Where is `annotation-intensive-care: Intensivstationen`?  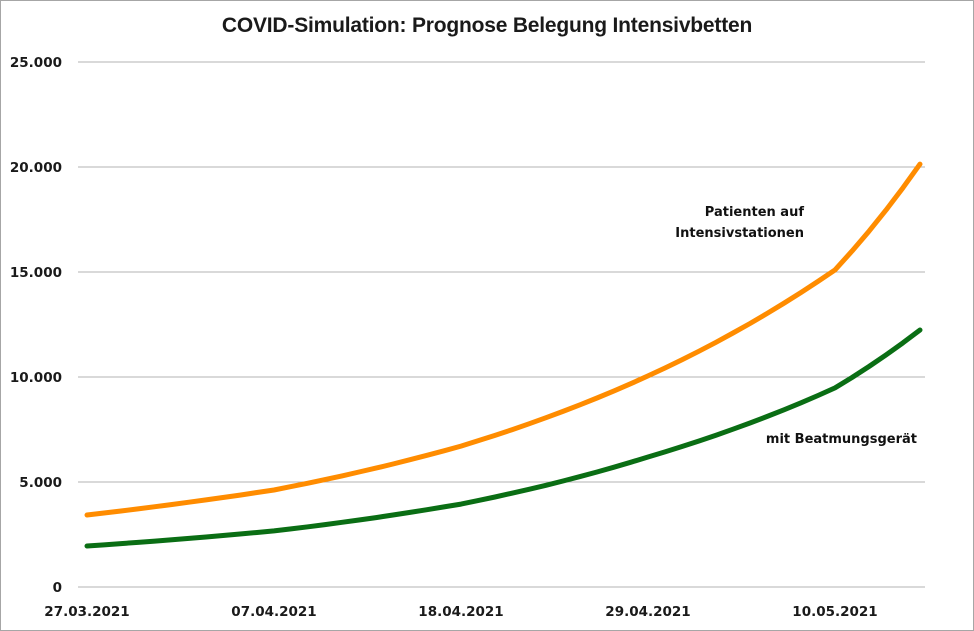 annotation-intensive-care: Intensivstationen is located at coordinates (739, 233).